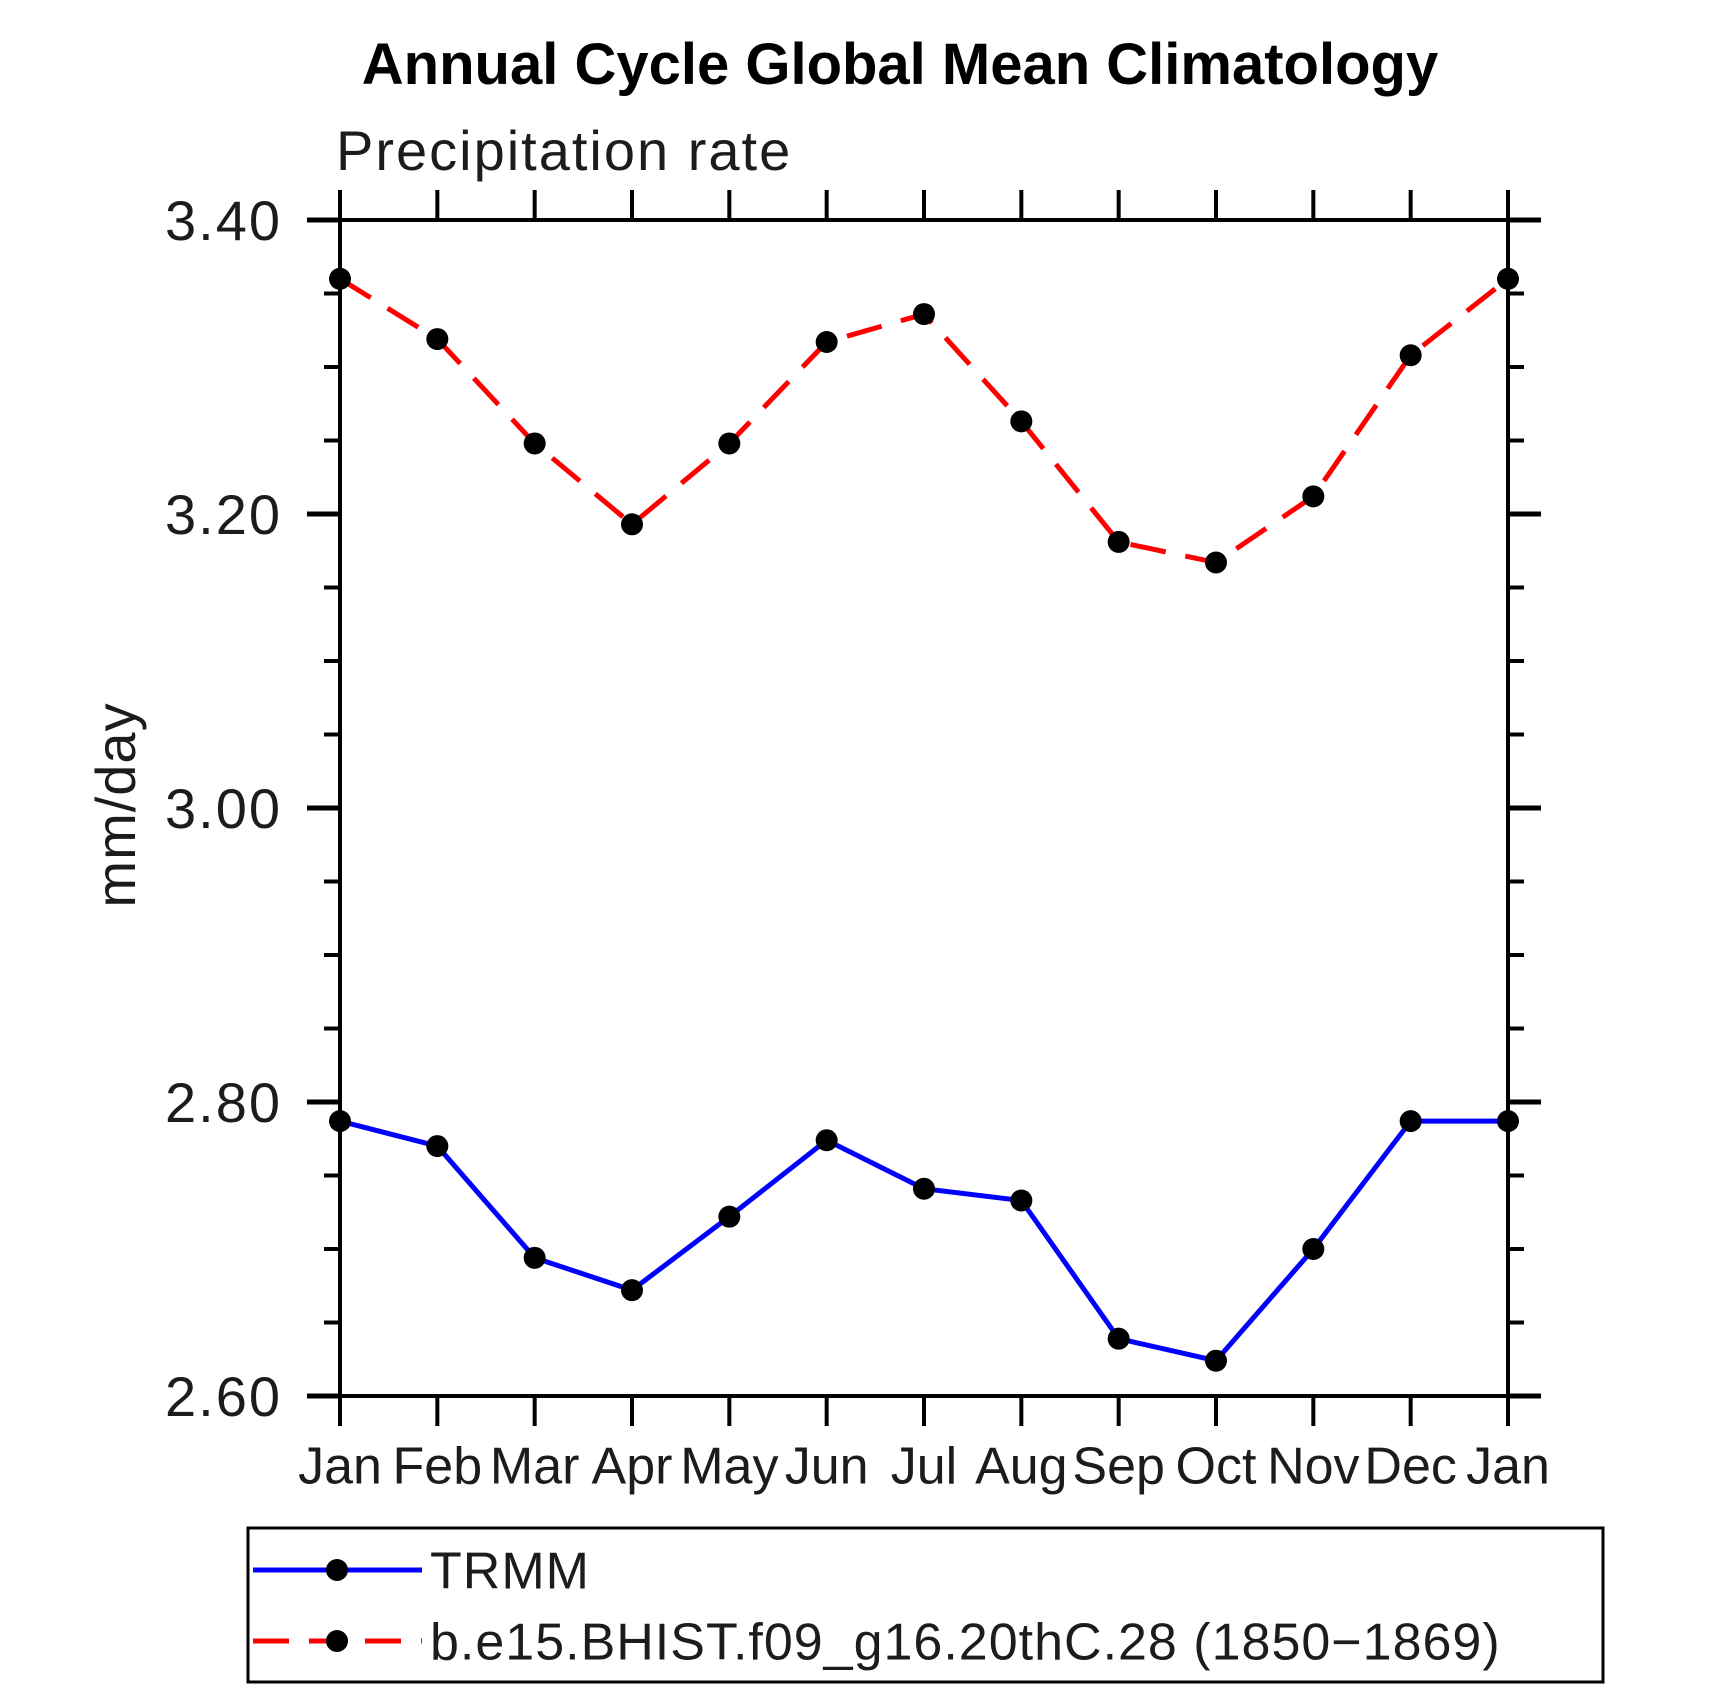  Describe the element at coordinates (437, 1146) in the screenshot. I see `data-point-0-Feb` at that location.